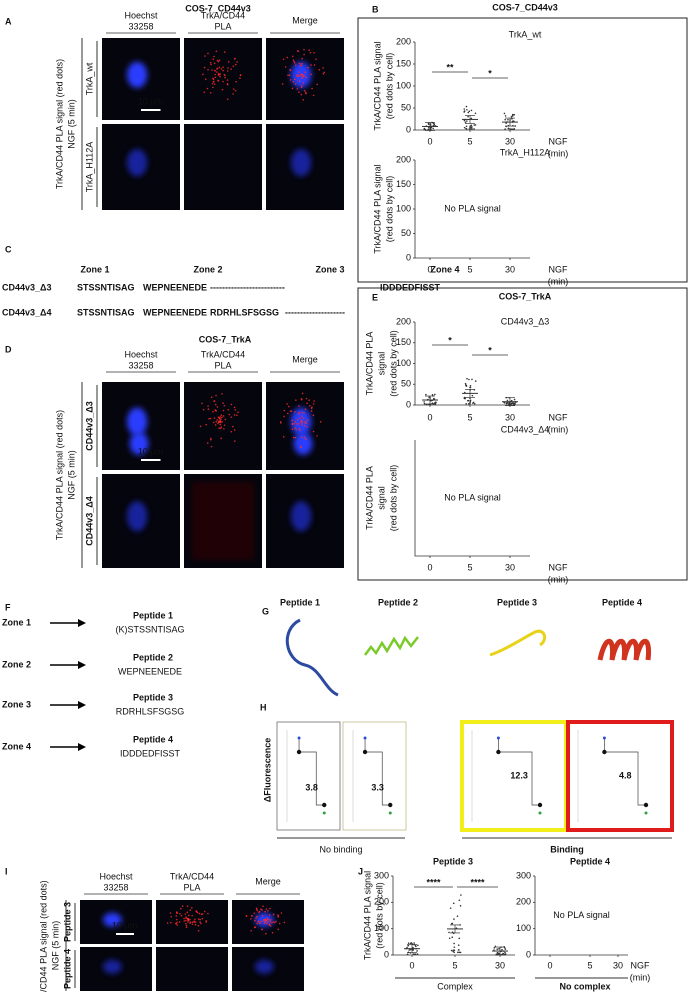 The height and width of the screenshot is (992, 690). What do you see at coordinates (406, 233) in the screenshot?
I see `y-tick-label: 50` at bounding box center [406, 233].